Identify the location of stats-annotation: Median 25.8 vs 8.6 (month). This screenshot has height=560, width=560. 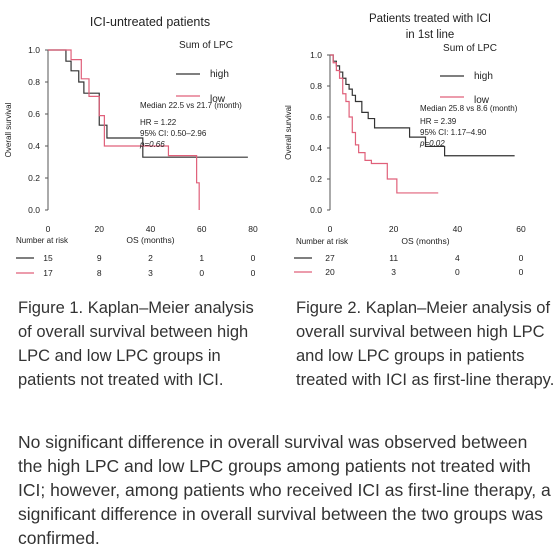
(469, 108).